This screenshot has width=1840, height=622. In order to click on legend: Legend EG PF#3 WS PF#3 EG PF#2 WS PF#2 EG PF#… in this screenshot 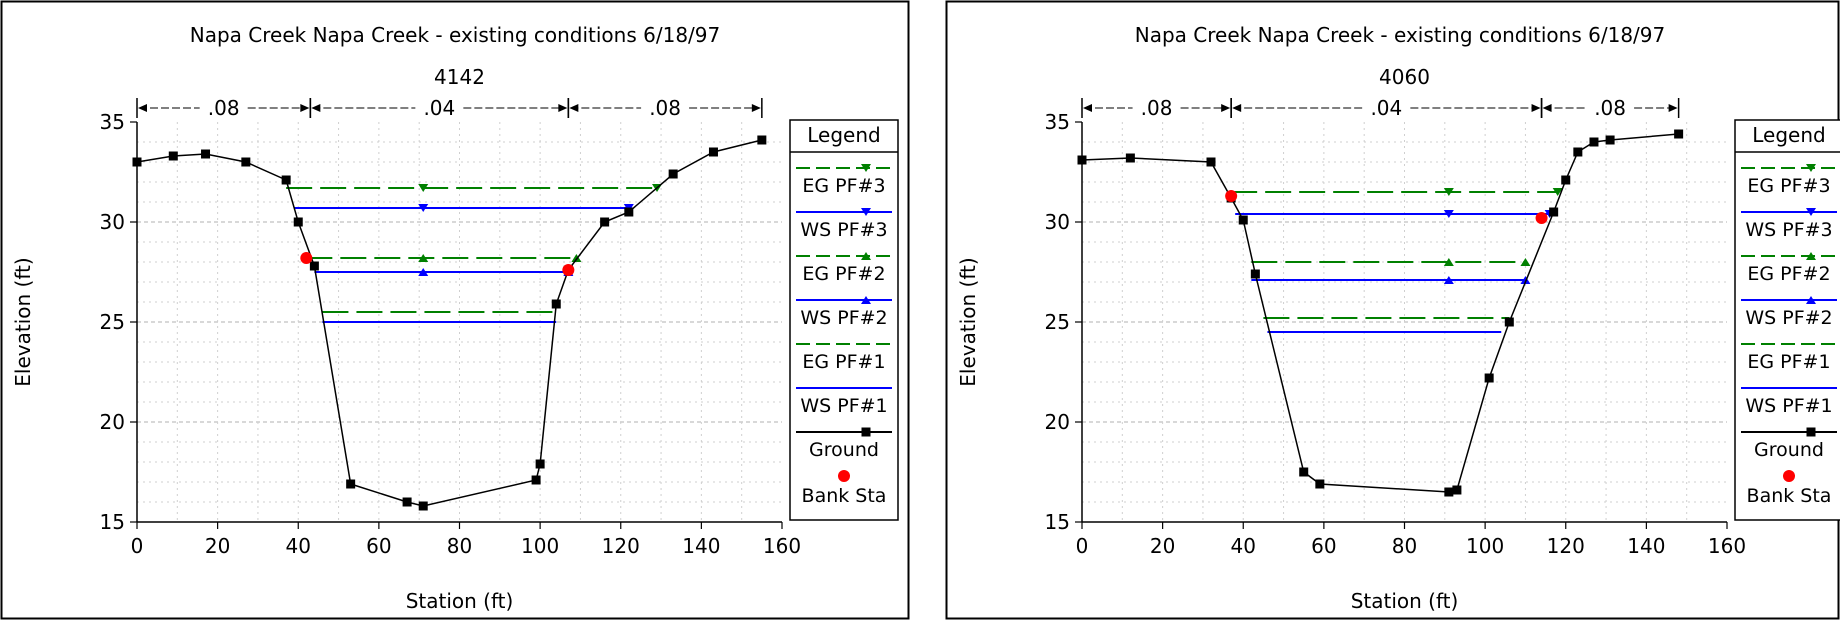, I will do `click(1787, 320)`.